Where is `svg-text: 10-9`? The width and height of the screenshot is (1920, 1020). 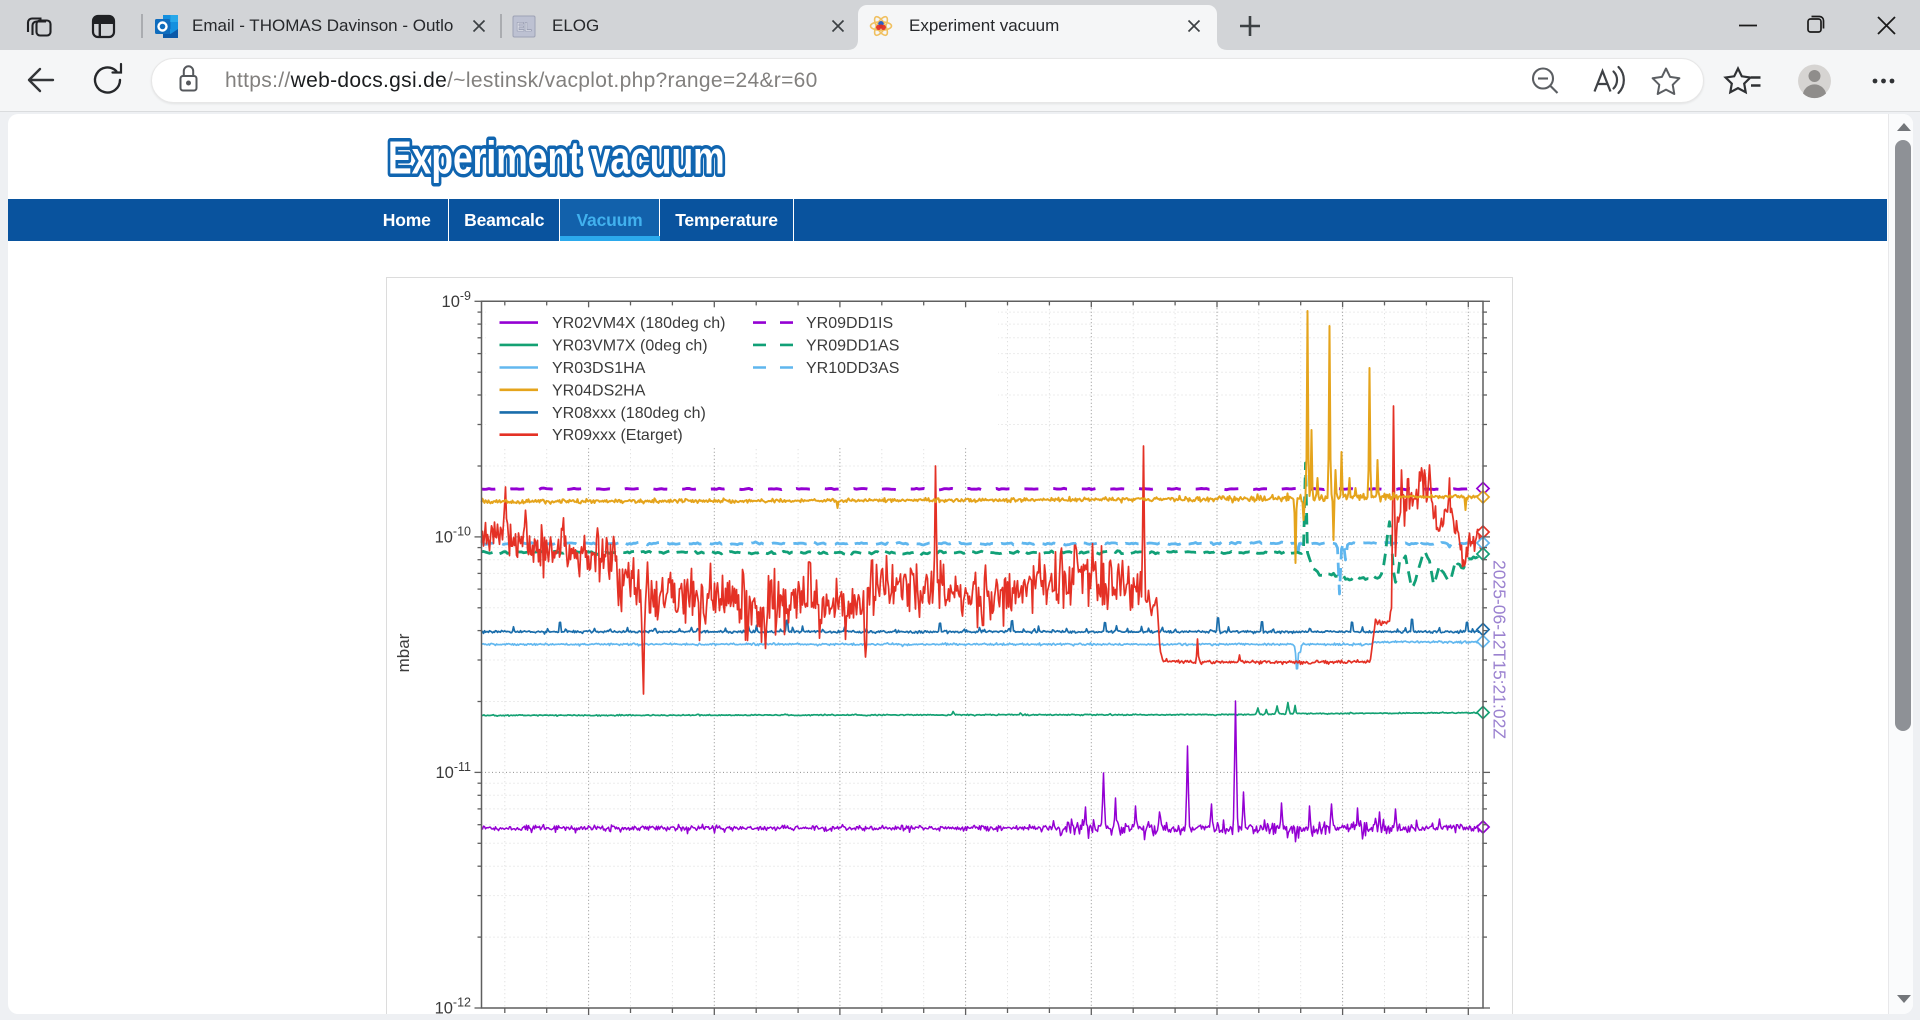 svg-text: 10-9 is located at coordinates (457, 300).